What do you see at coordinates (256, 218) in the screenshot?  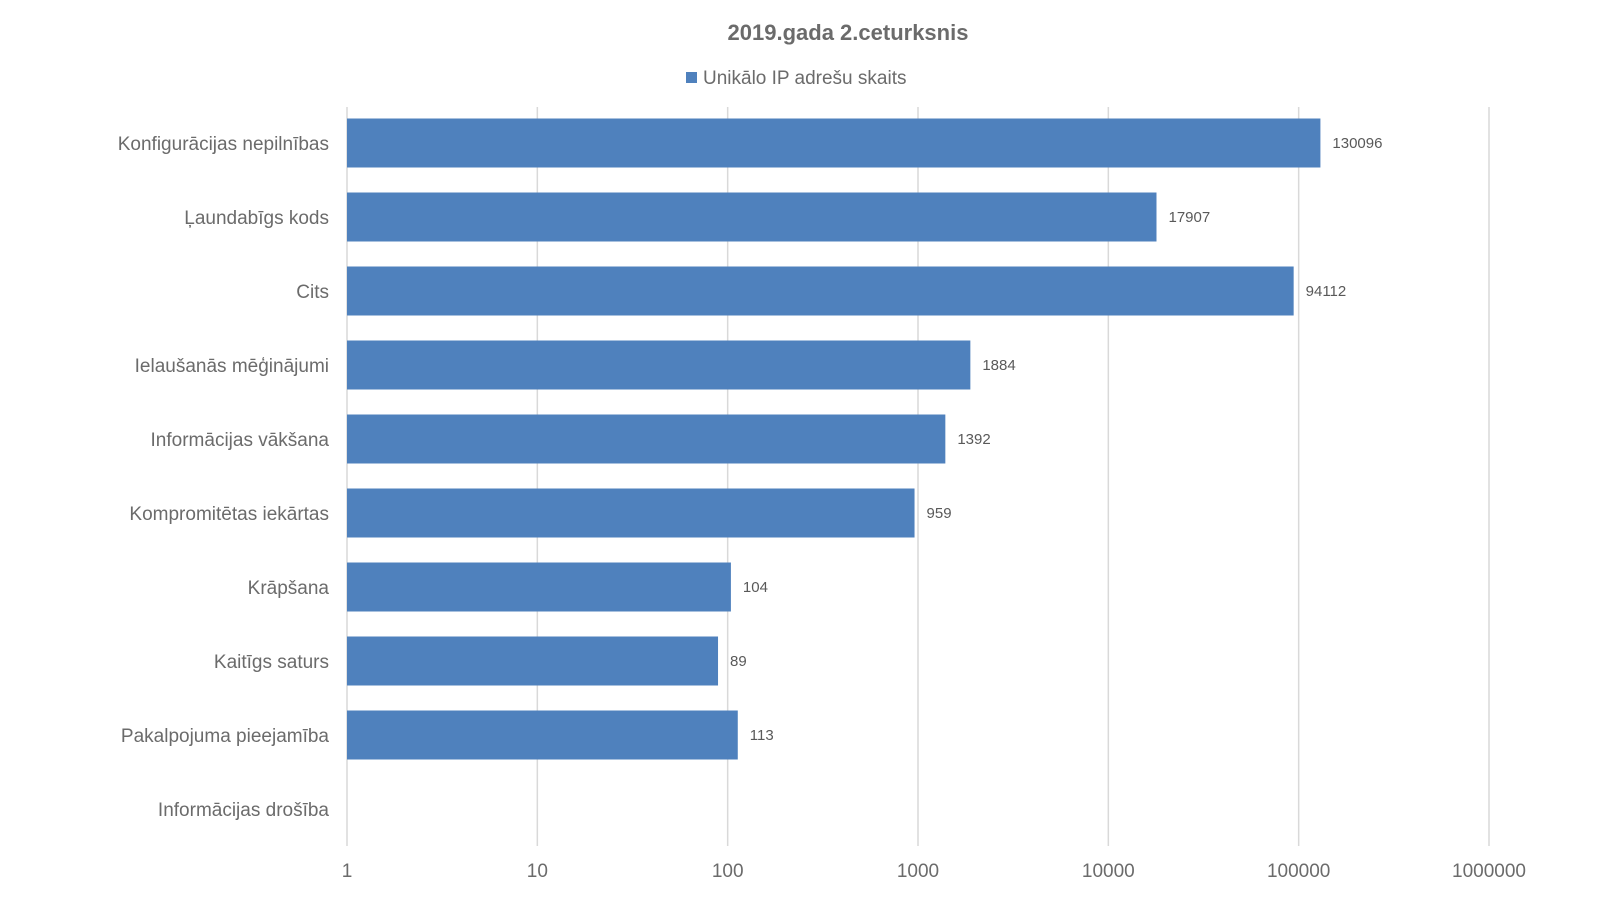 I see `category-label: Ļaundabīgs kods` at bounding box center [256, 218].